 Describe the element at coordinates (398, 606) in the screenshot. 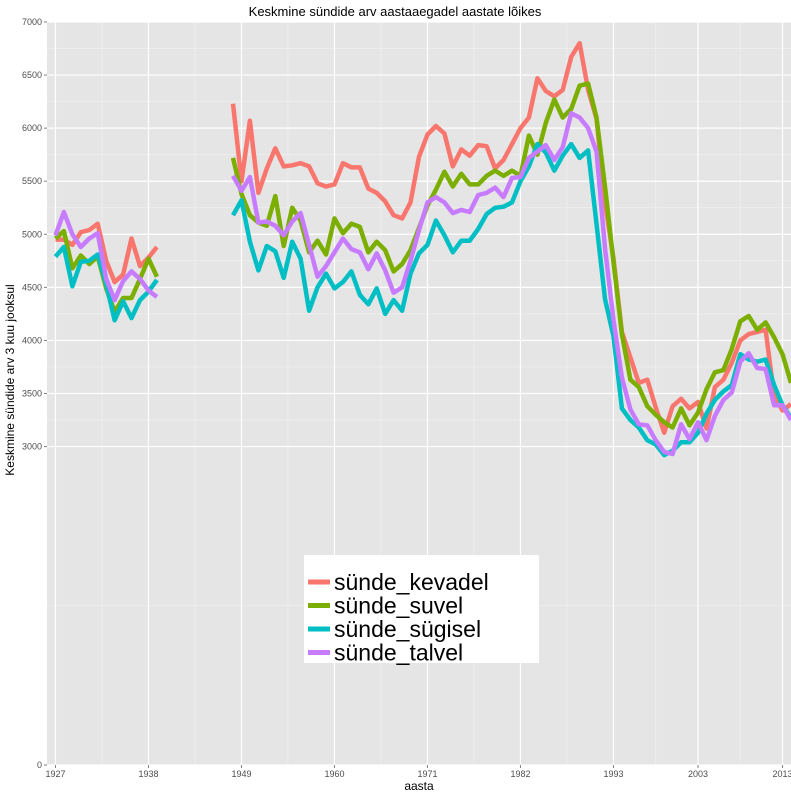

I see `legend-label: sünde_suvel` at that location.